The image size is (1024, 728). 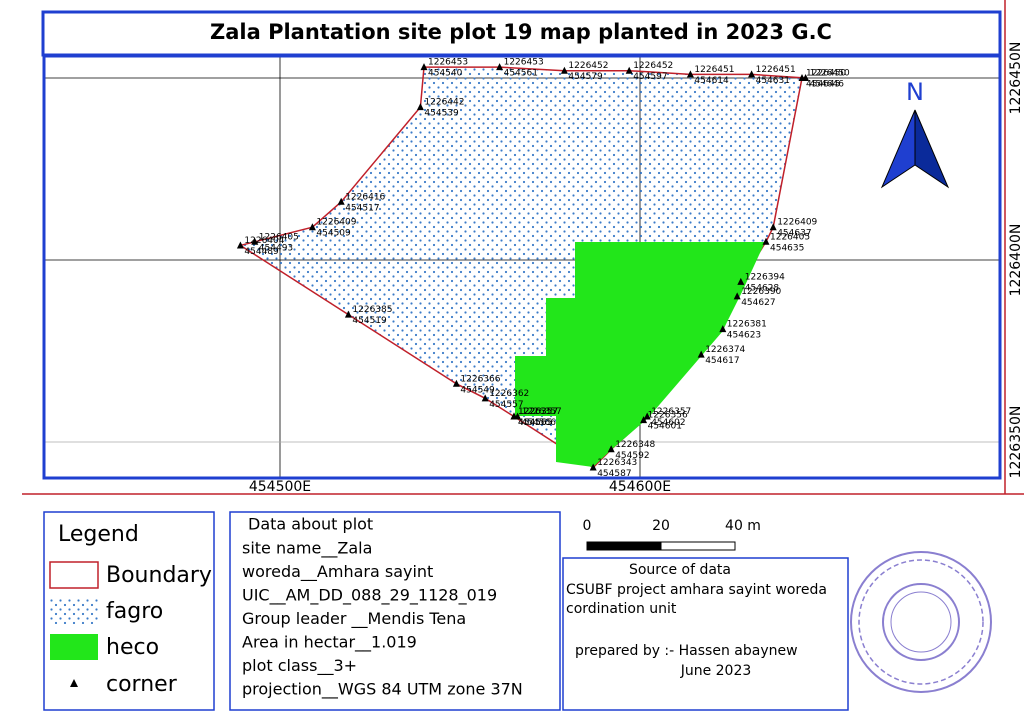 What do you see at coordinates (668, 416) in the screenshot?
I see `corner-northing: 1226356` at bounding box center [668, 416].